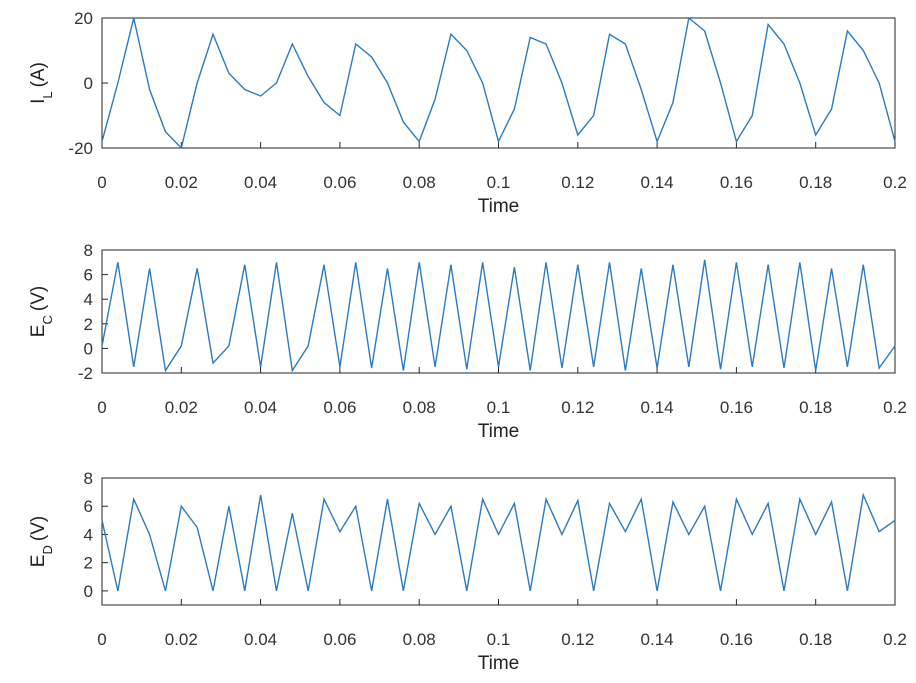 This screenshot has height=683, width=916. Describe the element at coordinates (47, 94) in the screenshot. I see `y-label-part: L` at that location.